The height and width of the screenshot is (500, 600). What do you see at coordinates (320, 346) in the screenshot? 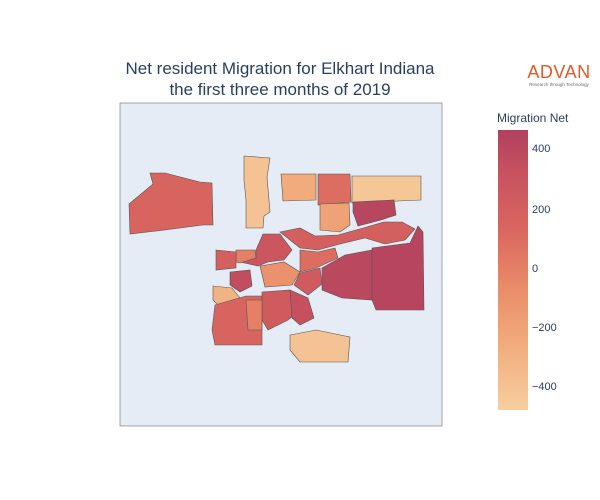
I see `region-south-east` at bounding box center [320, 346].